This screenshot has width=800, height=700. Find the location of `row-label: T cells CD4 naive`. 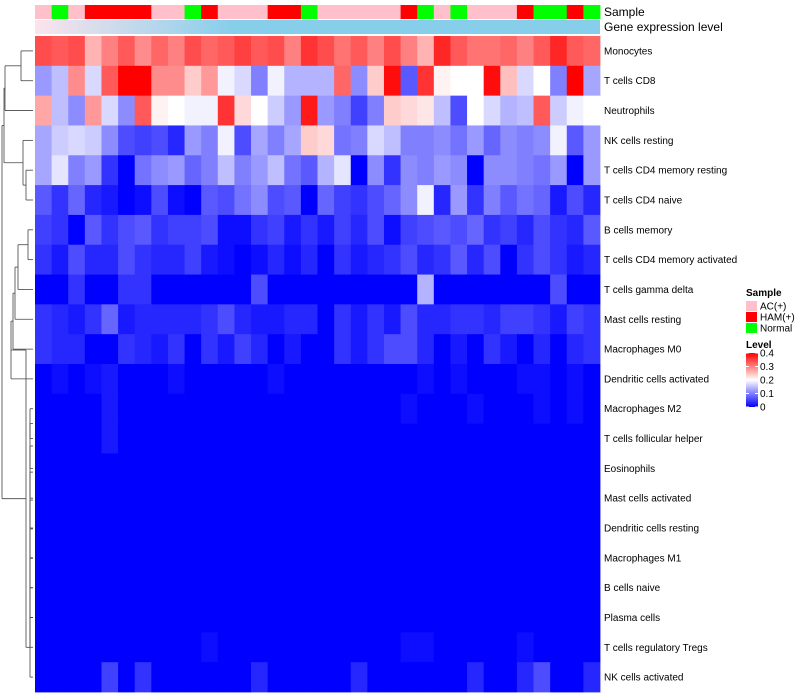

row-label: T cells CD4 naive is located at coordinates (643, 201).